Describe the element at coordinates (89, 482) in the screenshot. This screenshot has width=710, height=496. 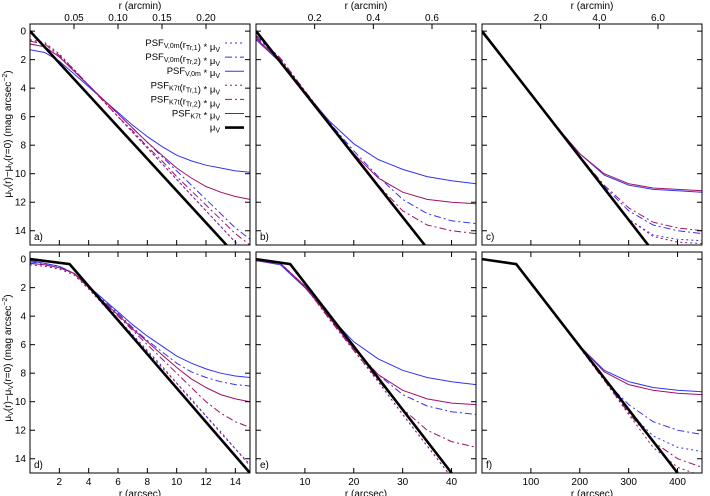
I see `x-tick-label: 4` at that location.